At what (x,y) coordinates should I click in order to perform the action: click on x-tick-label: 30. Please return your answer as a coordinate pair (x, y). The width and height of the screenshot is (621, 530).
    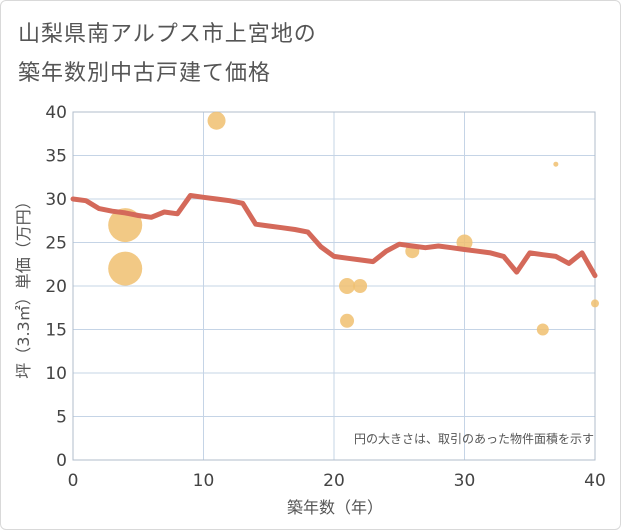
    Looking at the image, I should click on (465, 481).